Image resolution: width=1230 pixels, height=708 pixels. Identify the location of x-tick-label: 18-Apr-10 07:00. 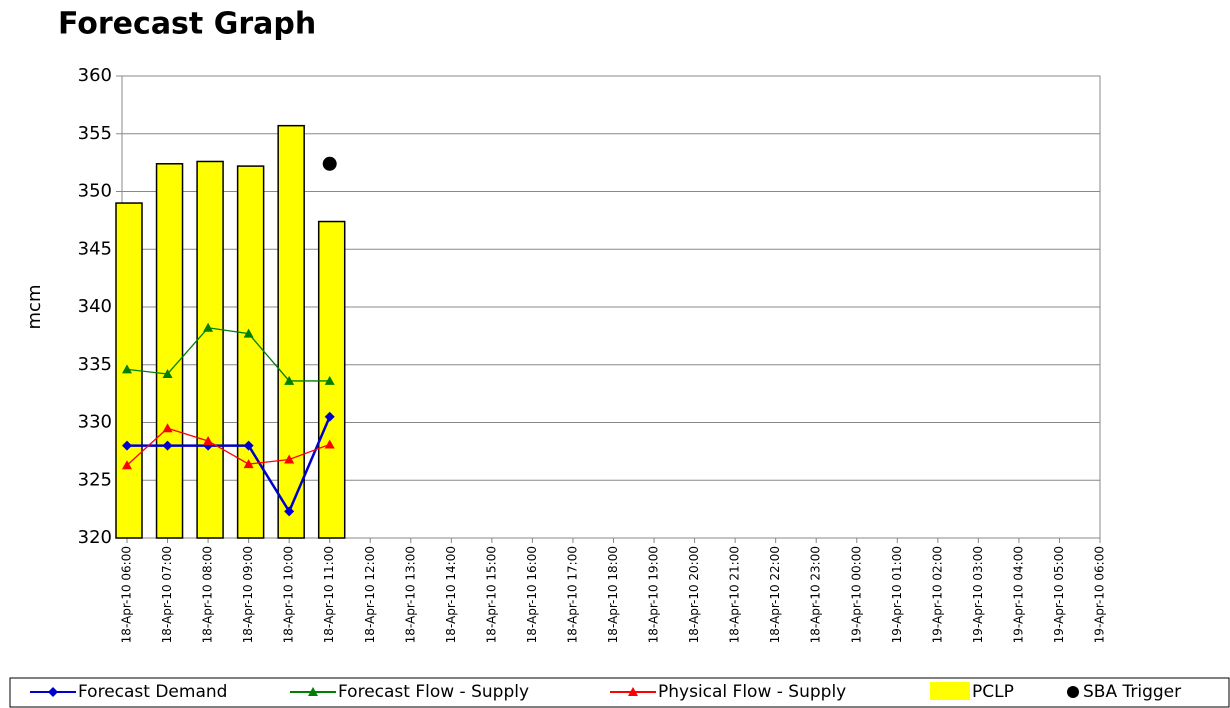
(167, 594).